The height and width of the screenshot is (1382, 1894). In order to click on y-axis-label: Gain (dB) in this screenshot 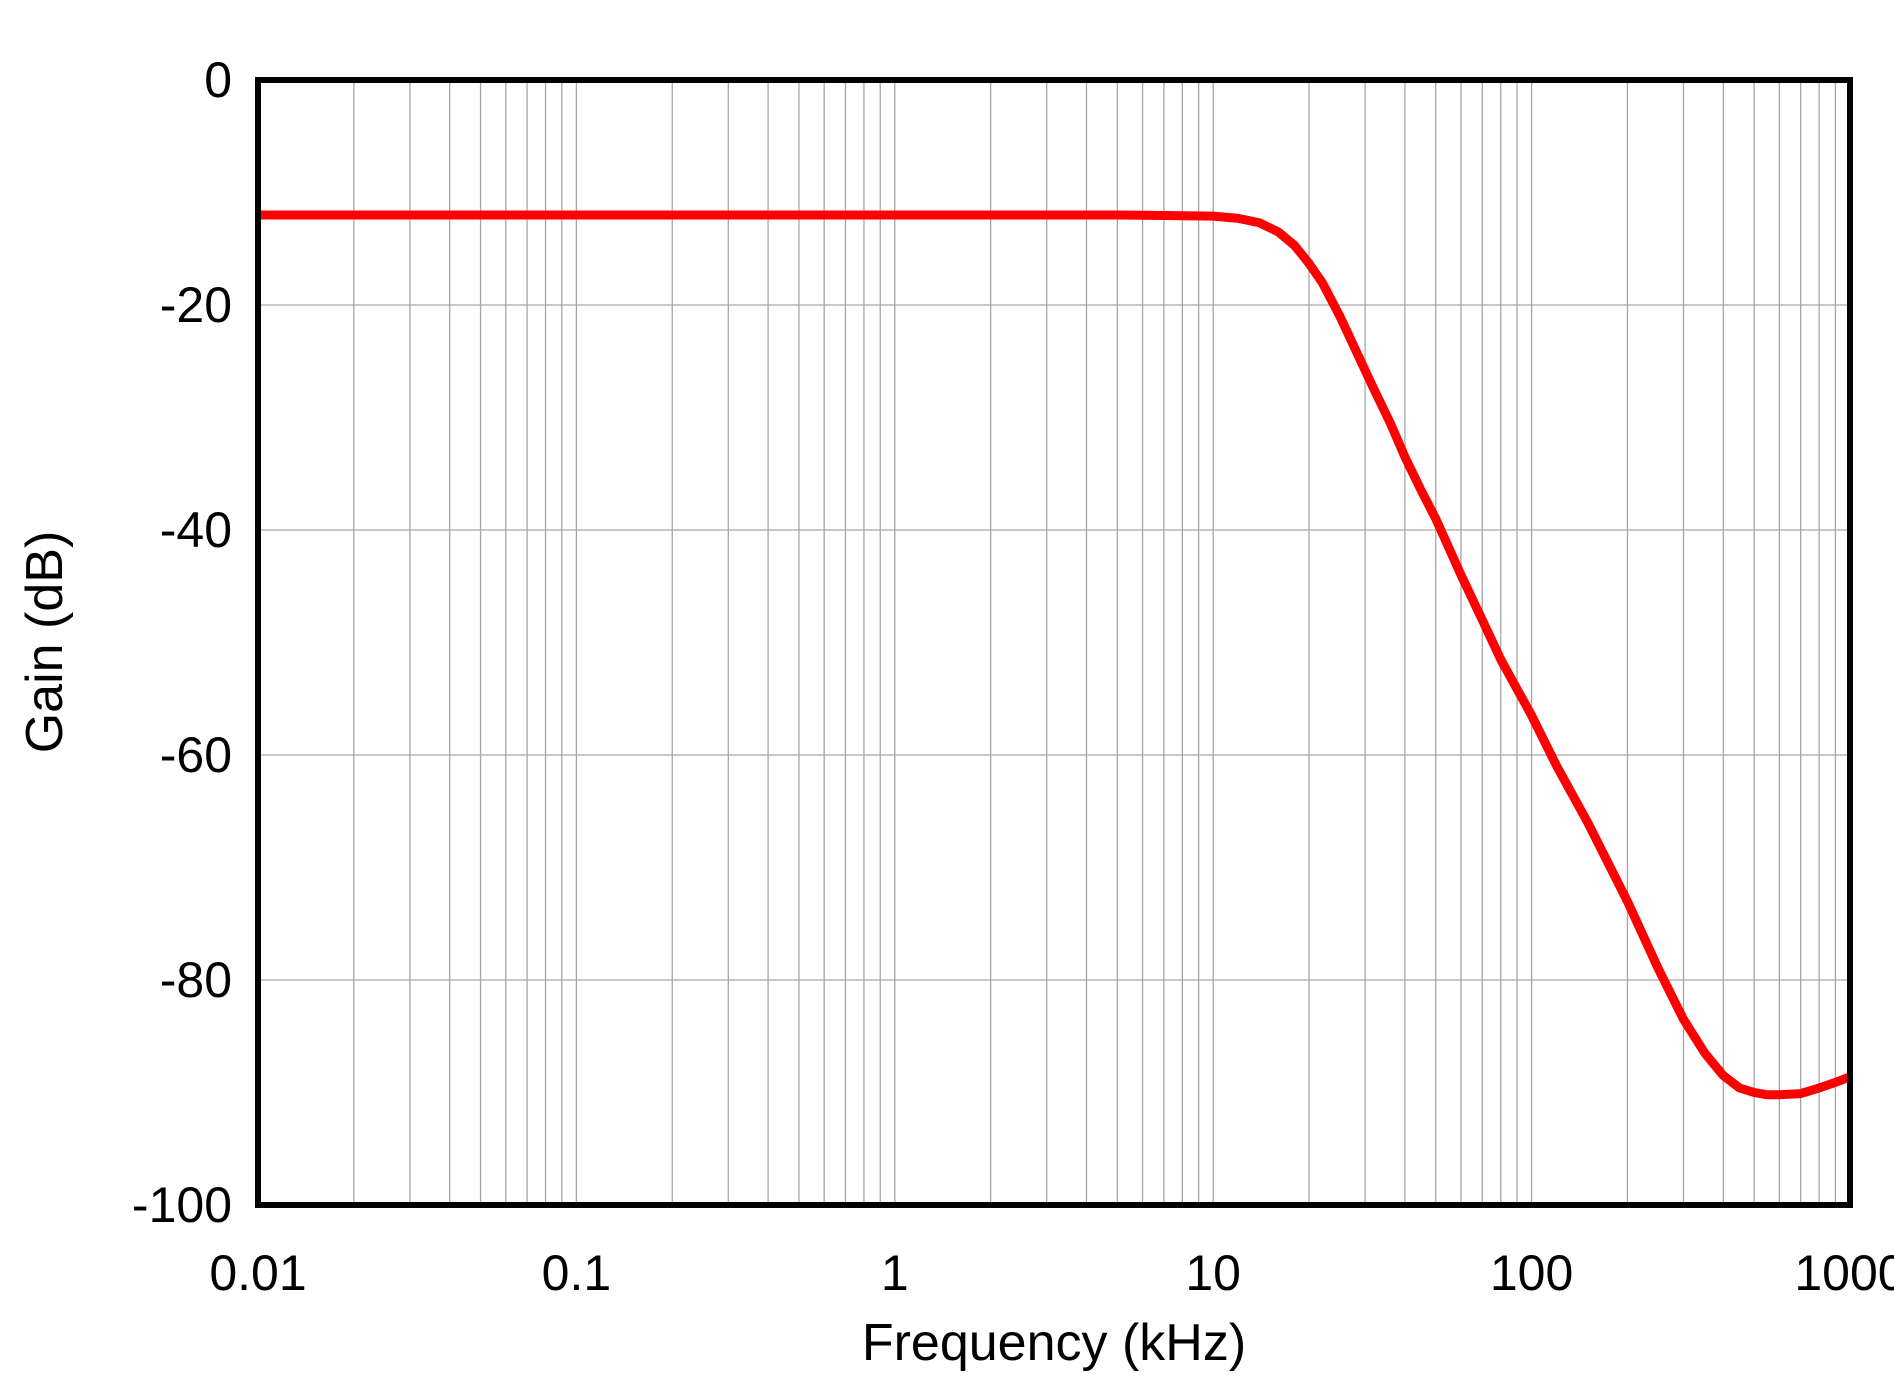, I will do `click(45, 642)`.